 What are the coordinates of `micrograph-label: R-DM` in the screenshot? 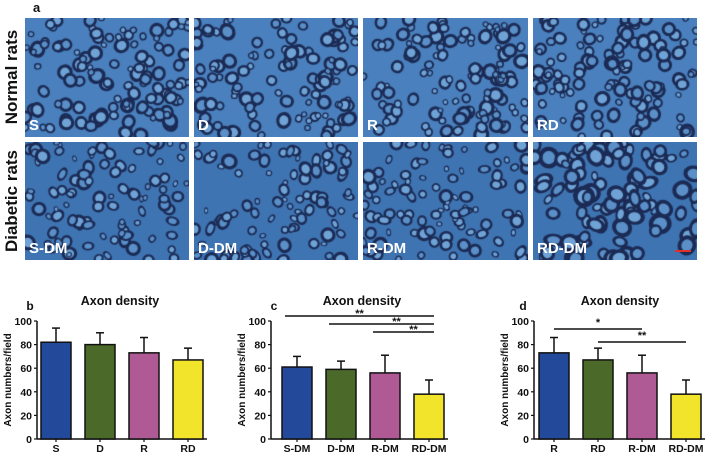 It's located at (387, 248).